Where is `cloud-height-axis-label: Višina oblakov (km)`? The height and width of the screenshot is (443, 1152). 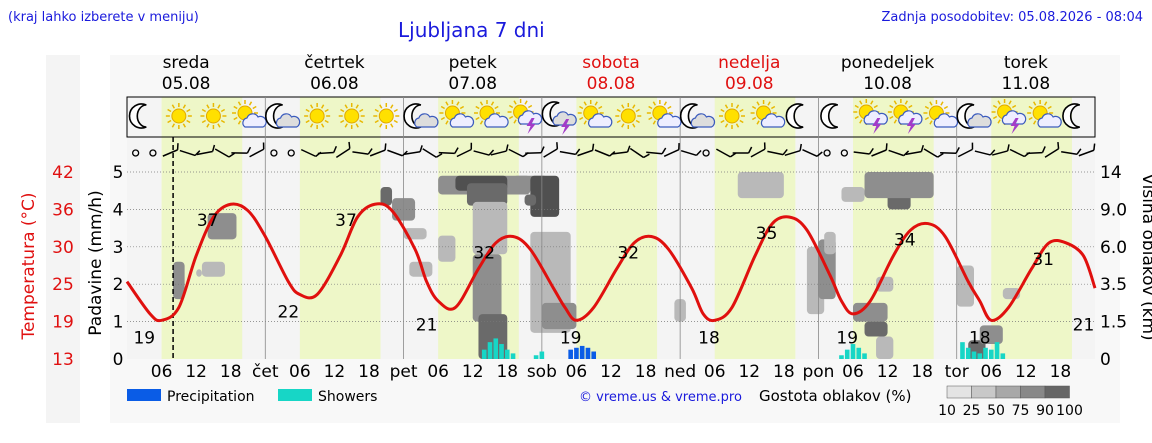 cloud-height-axis-label: Višina oblakov (km) is located at coordinates (1145, 256).